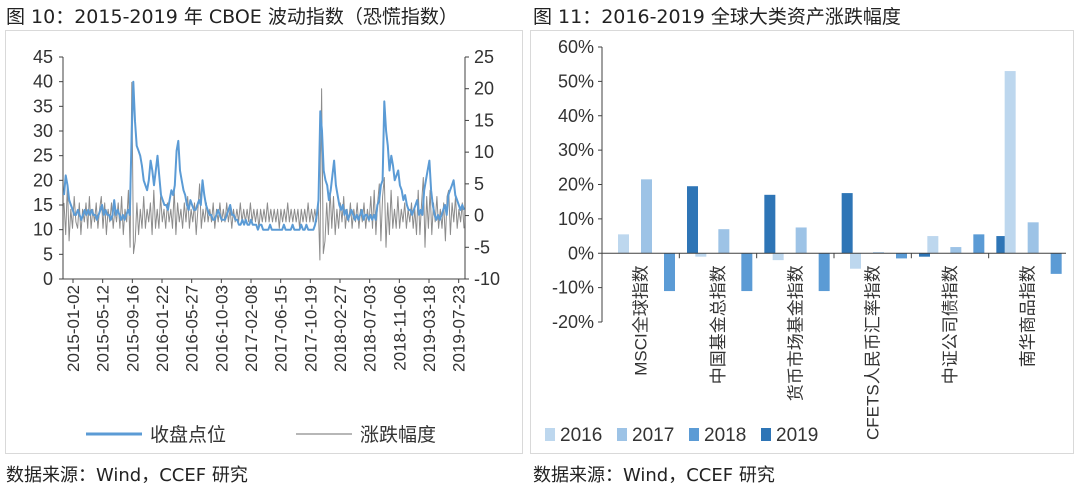  I want to click on right-y-tick-label: 15, so click(484, 120).